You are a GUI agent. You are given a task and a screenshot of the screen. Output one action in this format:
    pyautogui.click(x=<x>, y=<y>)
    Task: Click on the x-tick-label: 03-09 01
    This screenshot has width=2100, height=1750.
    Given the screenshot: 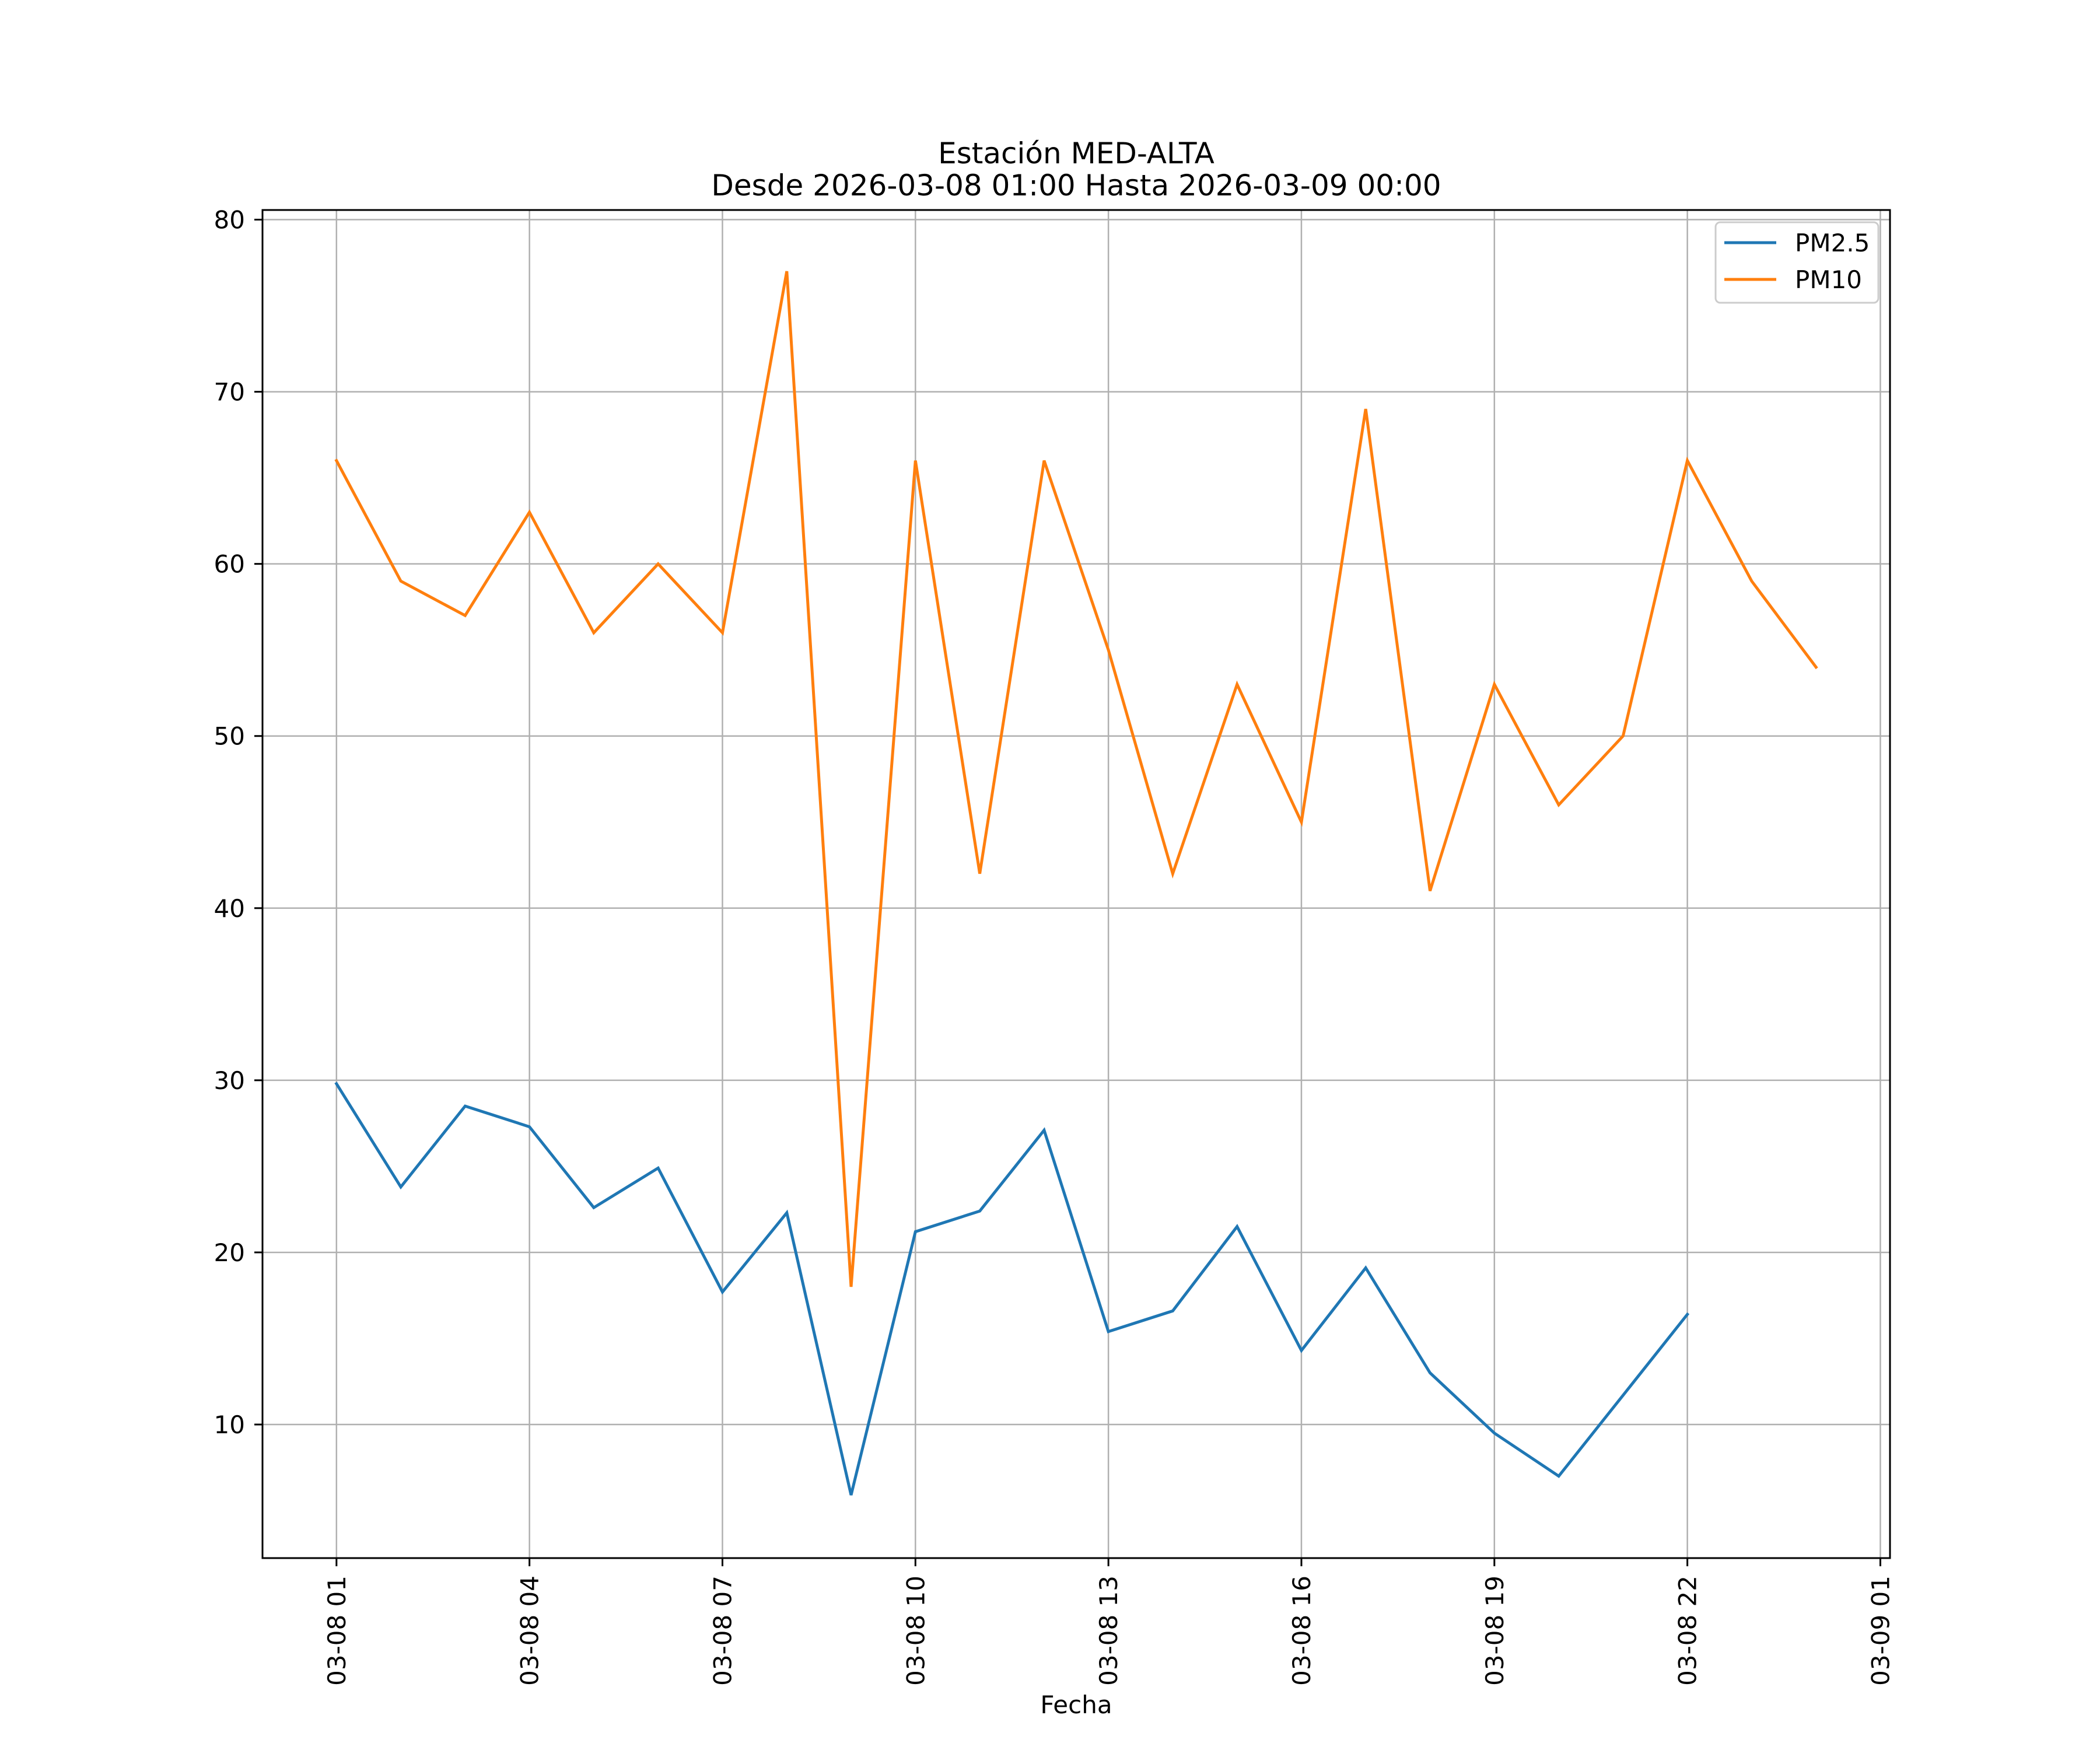 What is the action you would take?
    pyautogui.click(x=1880, y=1631)
    